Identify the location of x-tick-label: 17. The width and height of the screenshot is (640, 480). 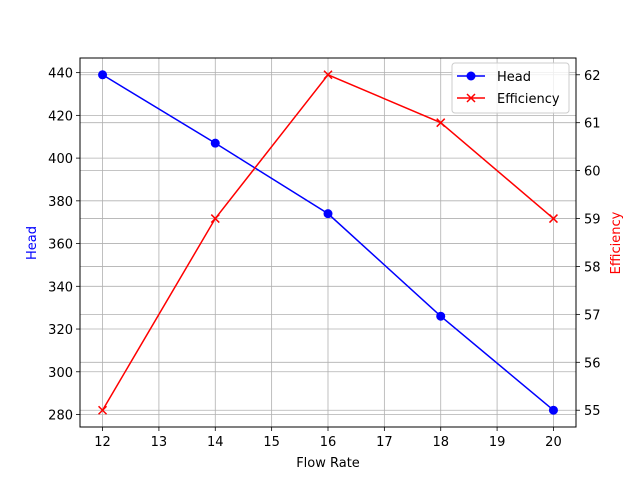
(384, 442).